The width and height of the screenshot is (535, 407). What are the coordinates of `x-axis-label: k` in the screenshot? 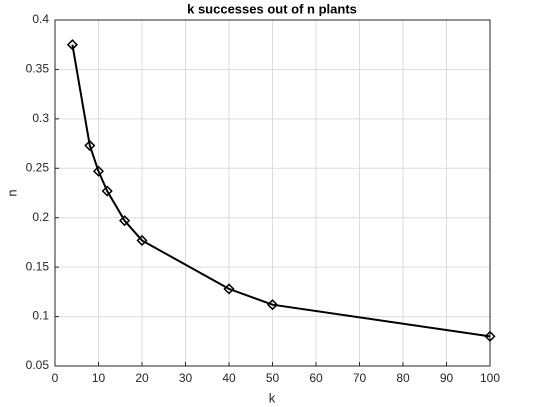 It's located at (272, 397).